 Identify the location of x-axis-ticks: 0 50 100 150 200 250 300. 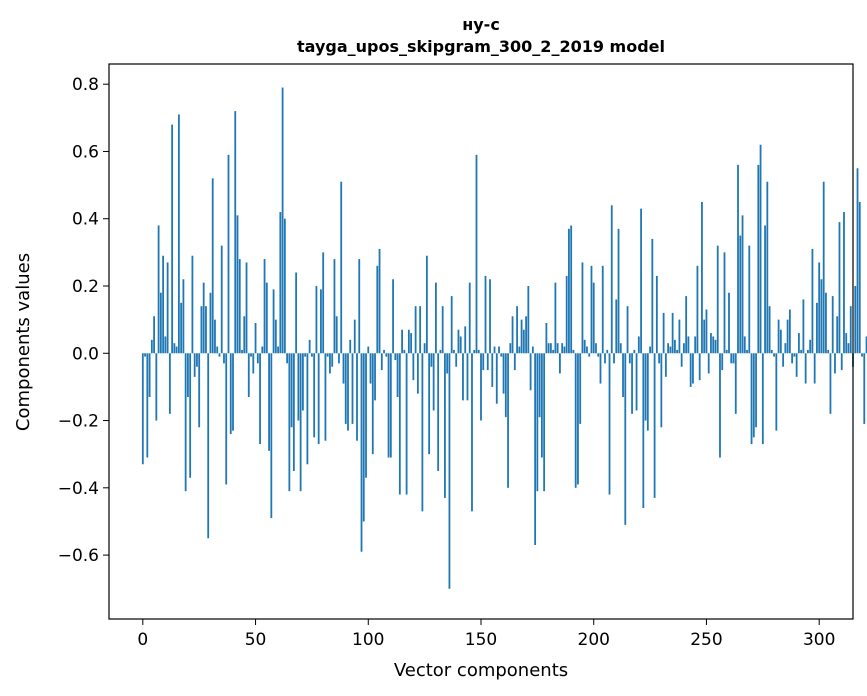
(486, 634).